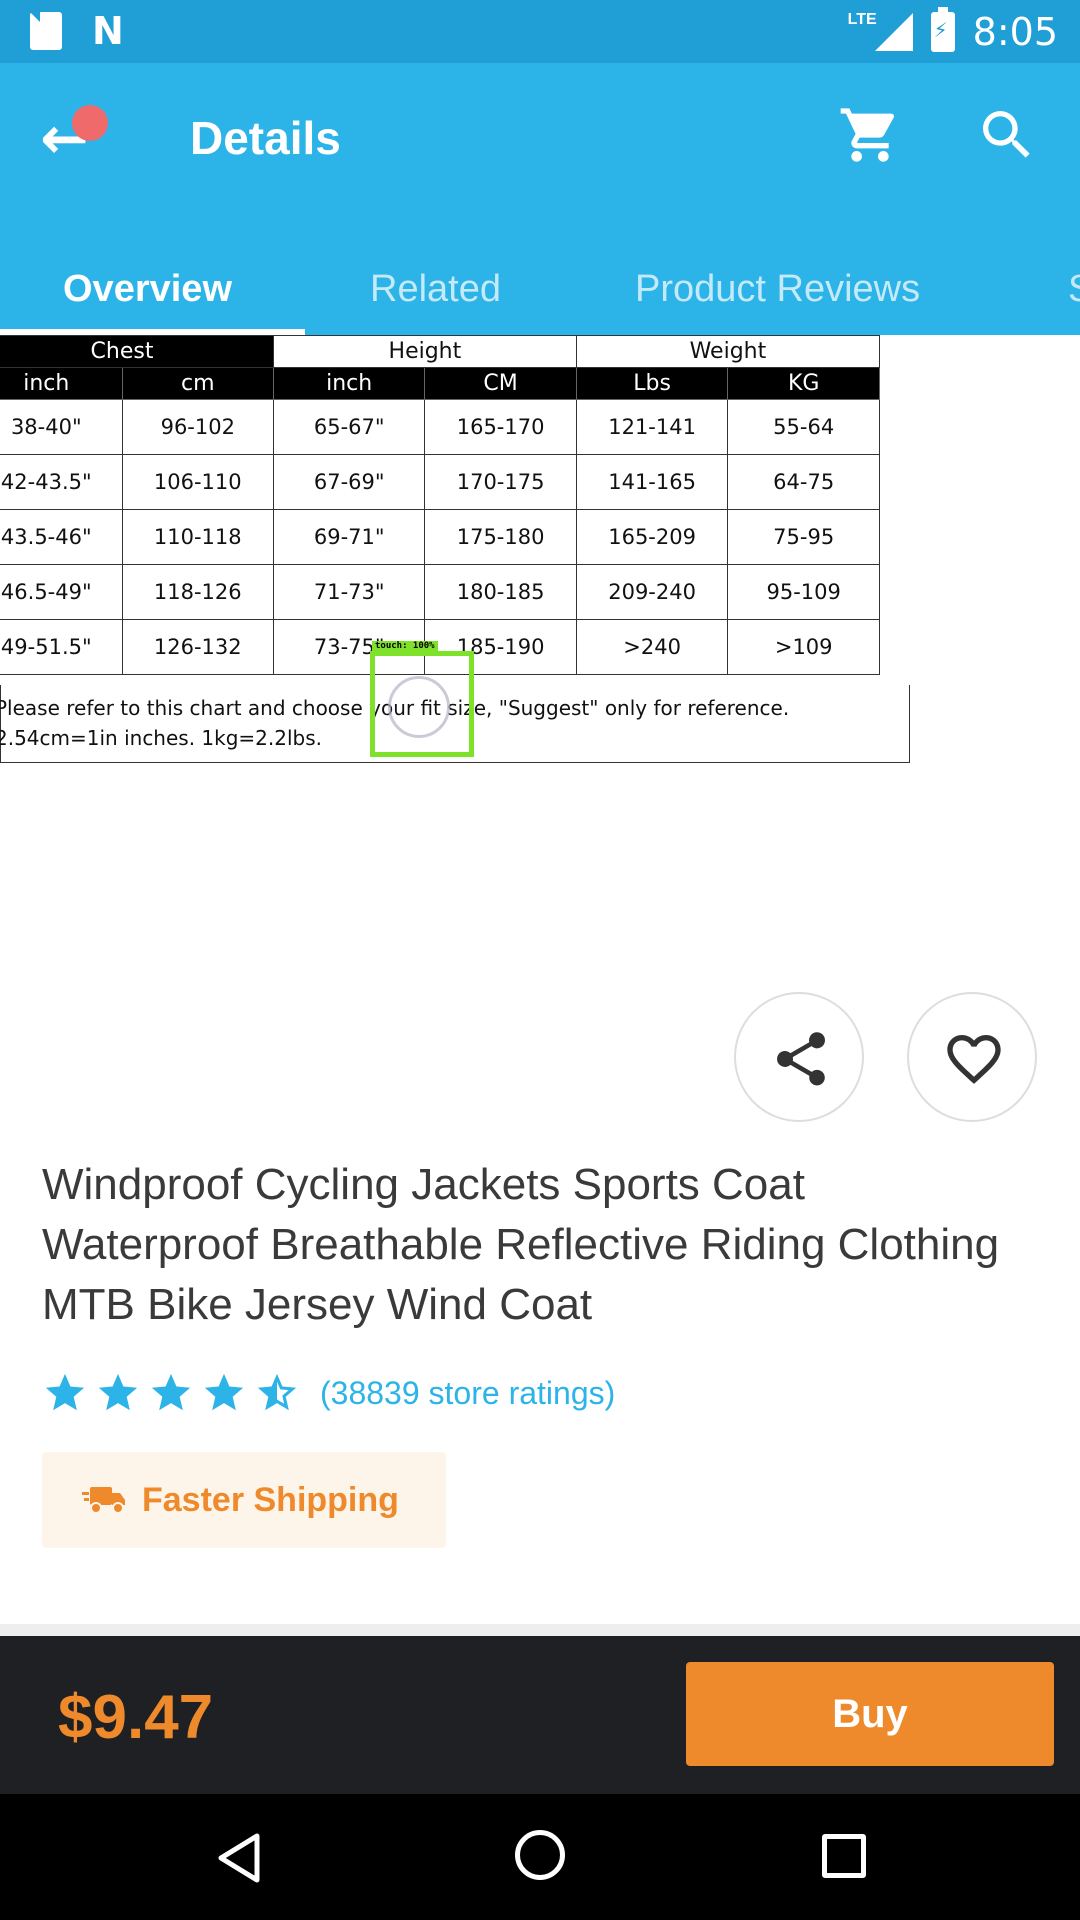 This screenshot has height=1920, width=1080. What do you see at coordinates (540, 1630) in the screenshot?
I see `section-divider` at bounding box center [540, 1630].